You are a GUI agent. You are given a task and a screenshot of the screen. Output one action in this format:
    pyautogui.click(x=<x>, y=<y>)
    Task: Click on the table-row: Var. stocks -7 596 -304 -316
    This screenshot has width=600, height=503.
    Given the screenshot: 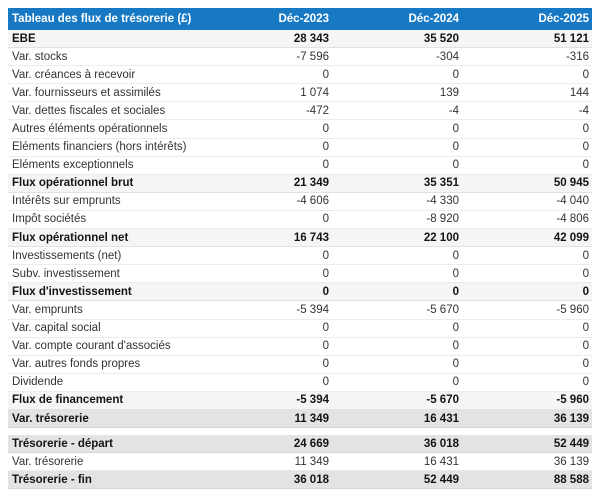 What is the action you would take?
    pyautogui.click(x=300, y=57)
    